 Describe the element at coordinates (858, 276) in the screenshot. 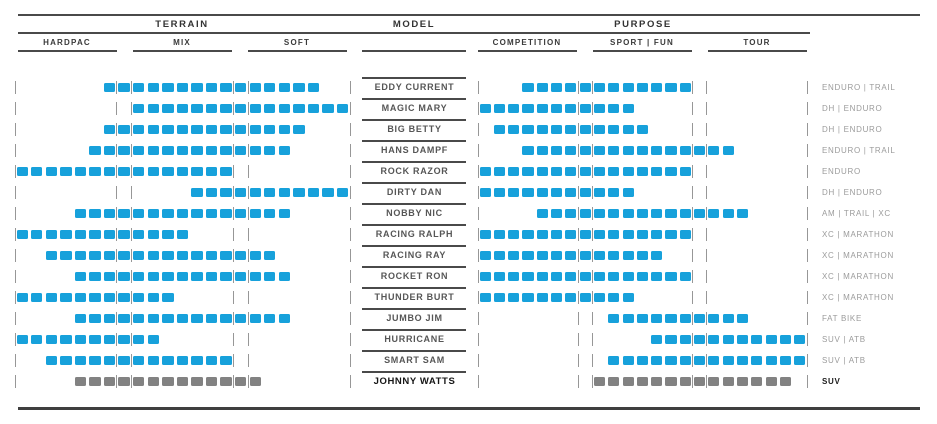

I see `row-use-label: XC | MARATHON` at that location.